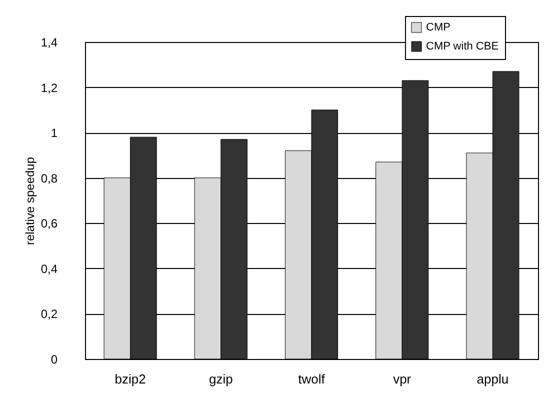 This screenshot has height=409, width=560. What do you see at coordinates (49, 178) in the screenshot?
I see `y-tick-label: 0,8` at bounding box center [49, 178].